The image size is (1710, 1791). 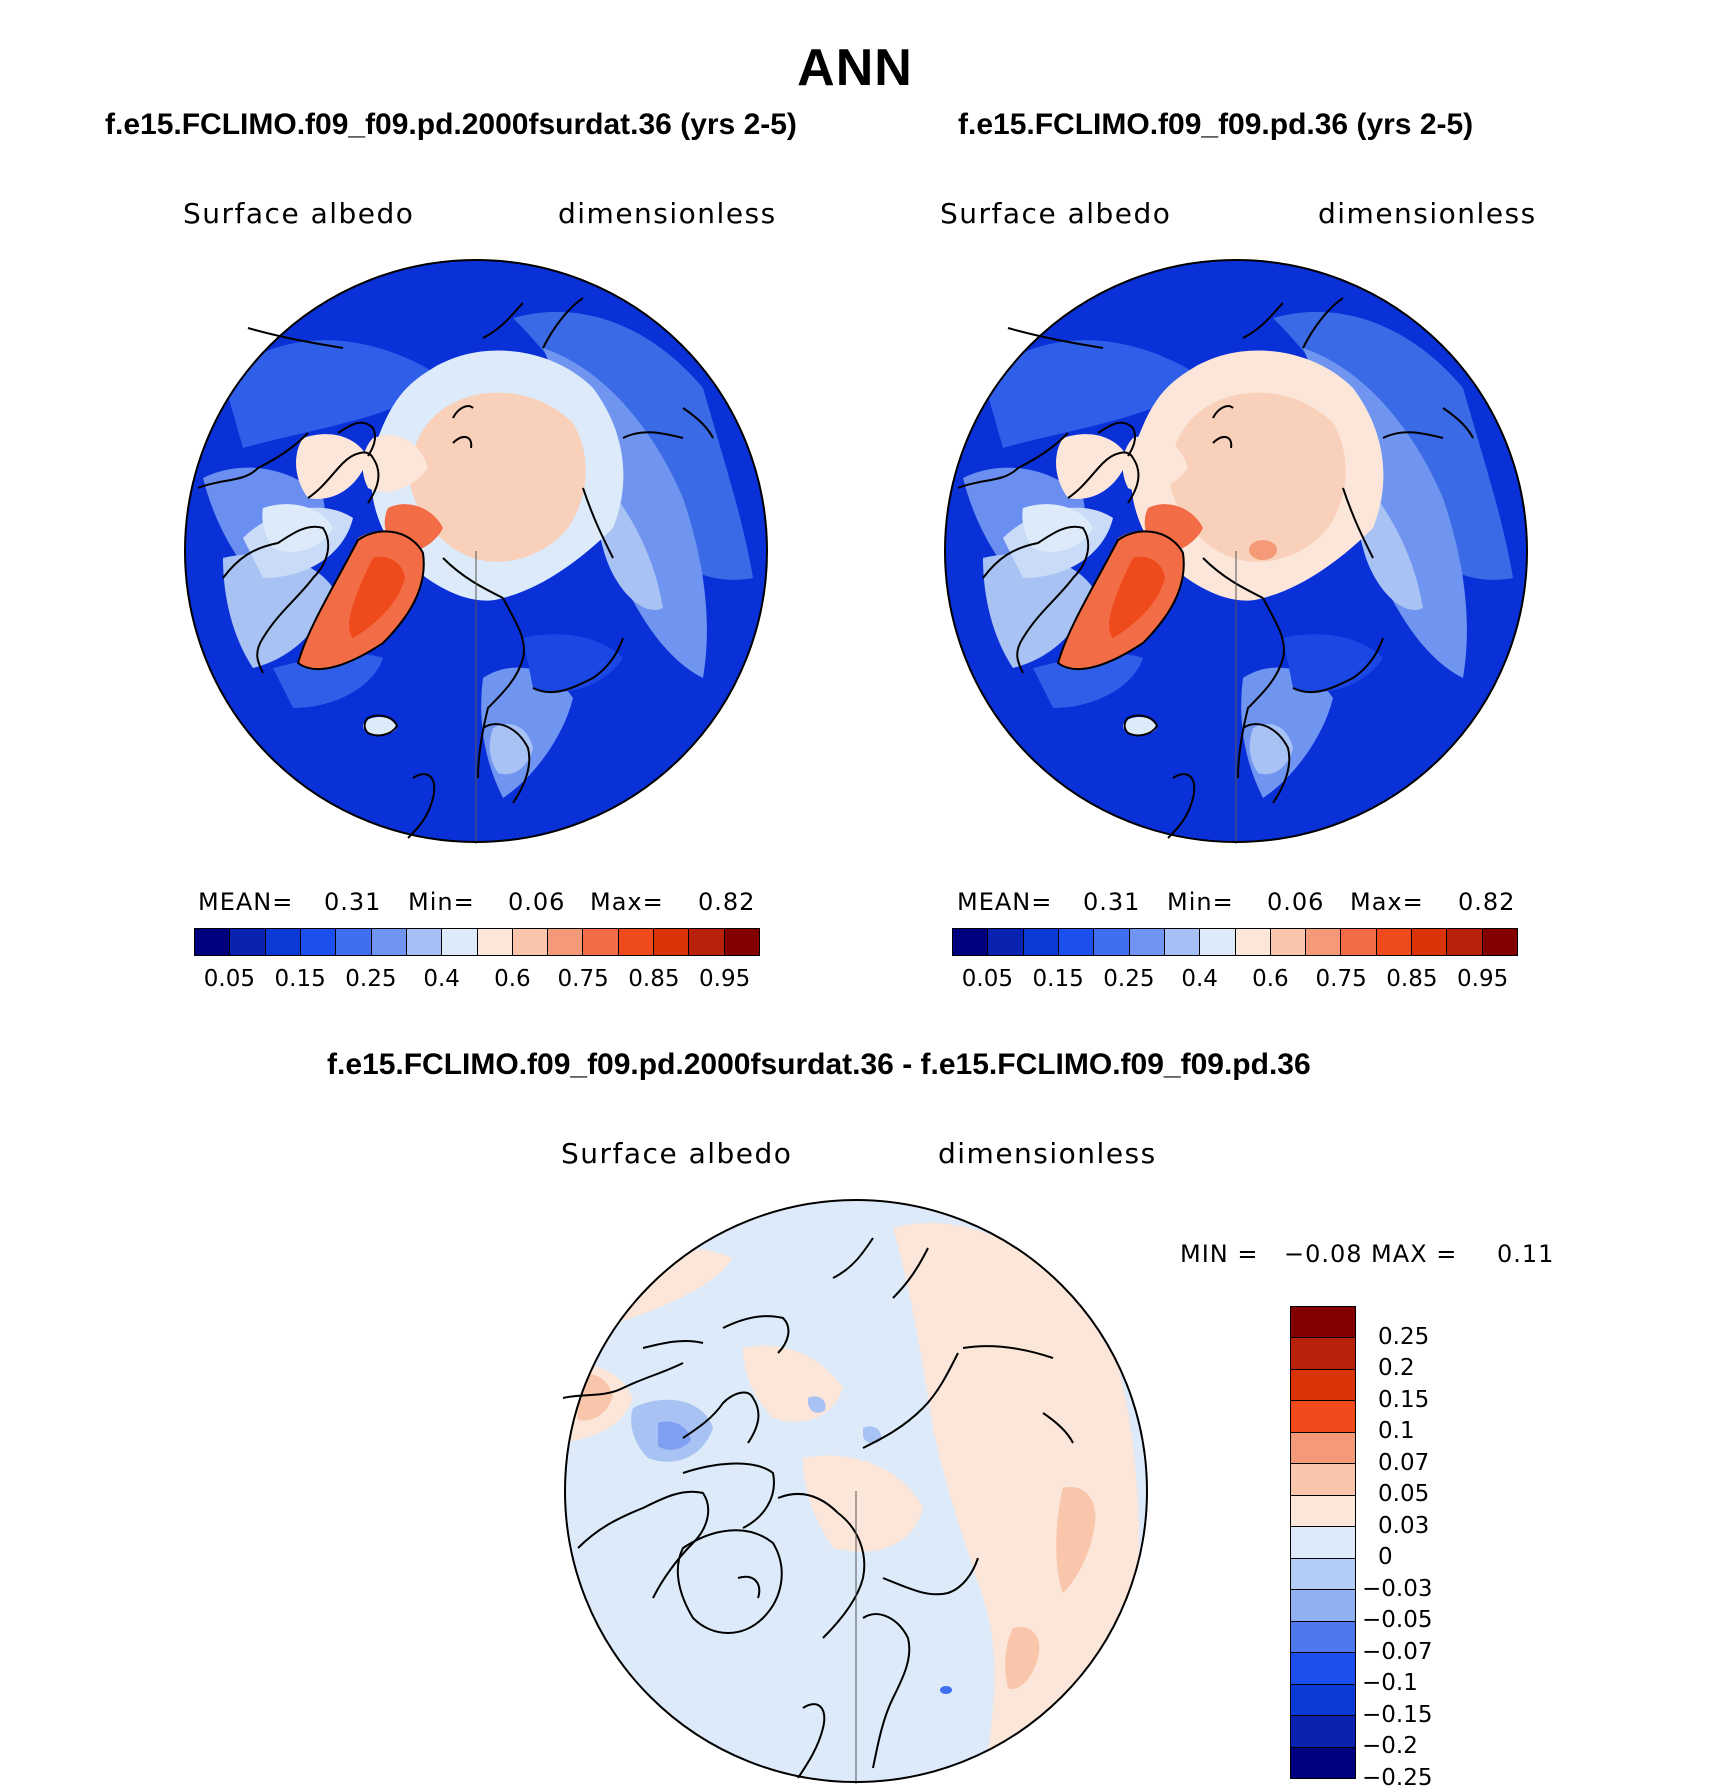 I want to click on panel1-colorbar-tick-label: 0.05, so click(x=229, y=979).